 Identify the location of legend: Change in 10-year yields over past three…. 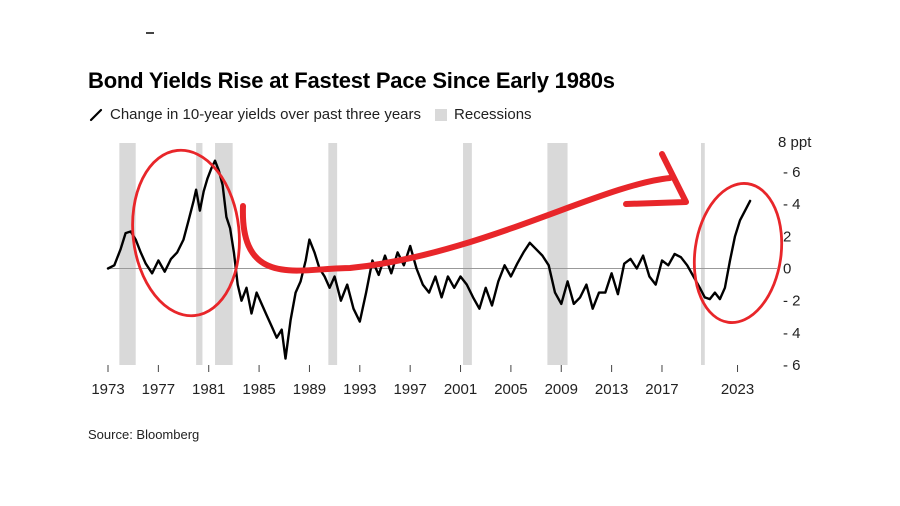
(310, 114).